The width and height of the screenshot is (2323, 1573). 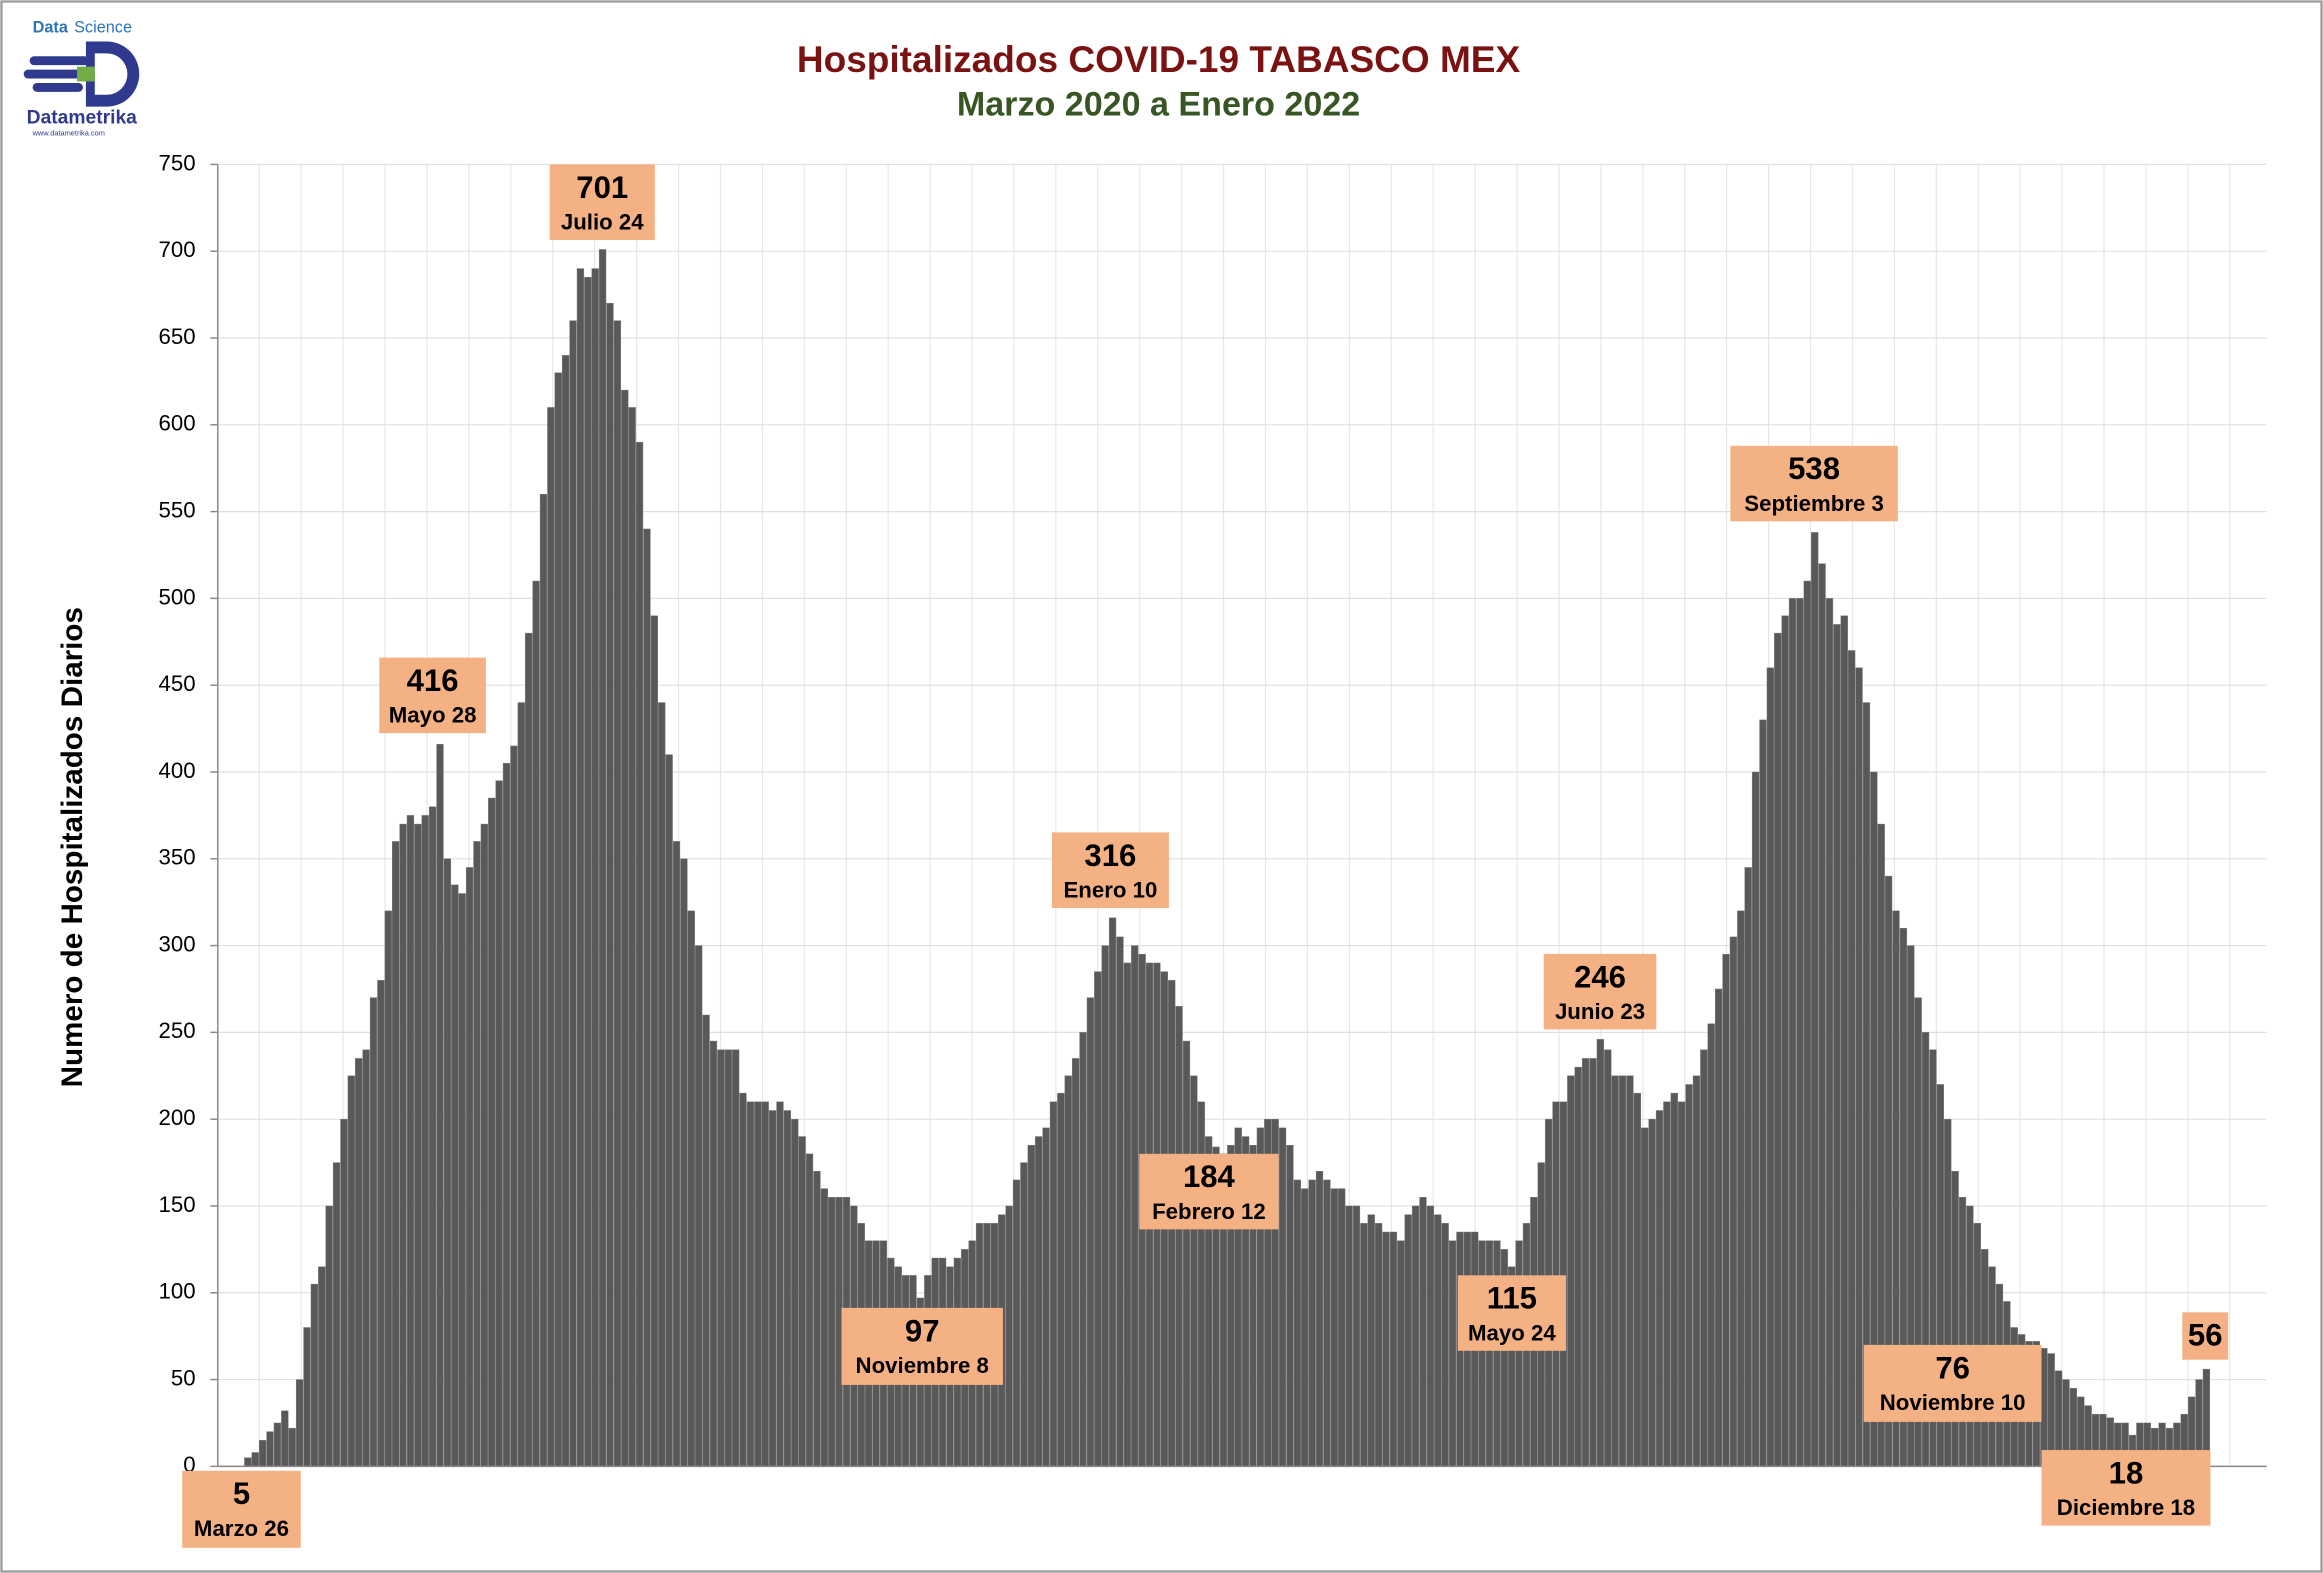 What do you see at coordinates (2126, 1507) in the screenshot?
I see `annotation-label: Diciembre 18` at bounding box center [2126, 1507].